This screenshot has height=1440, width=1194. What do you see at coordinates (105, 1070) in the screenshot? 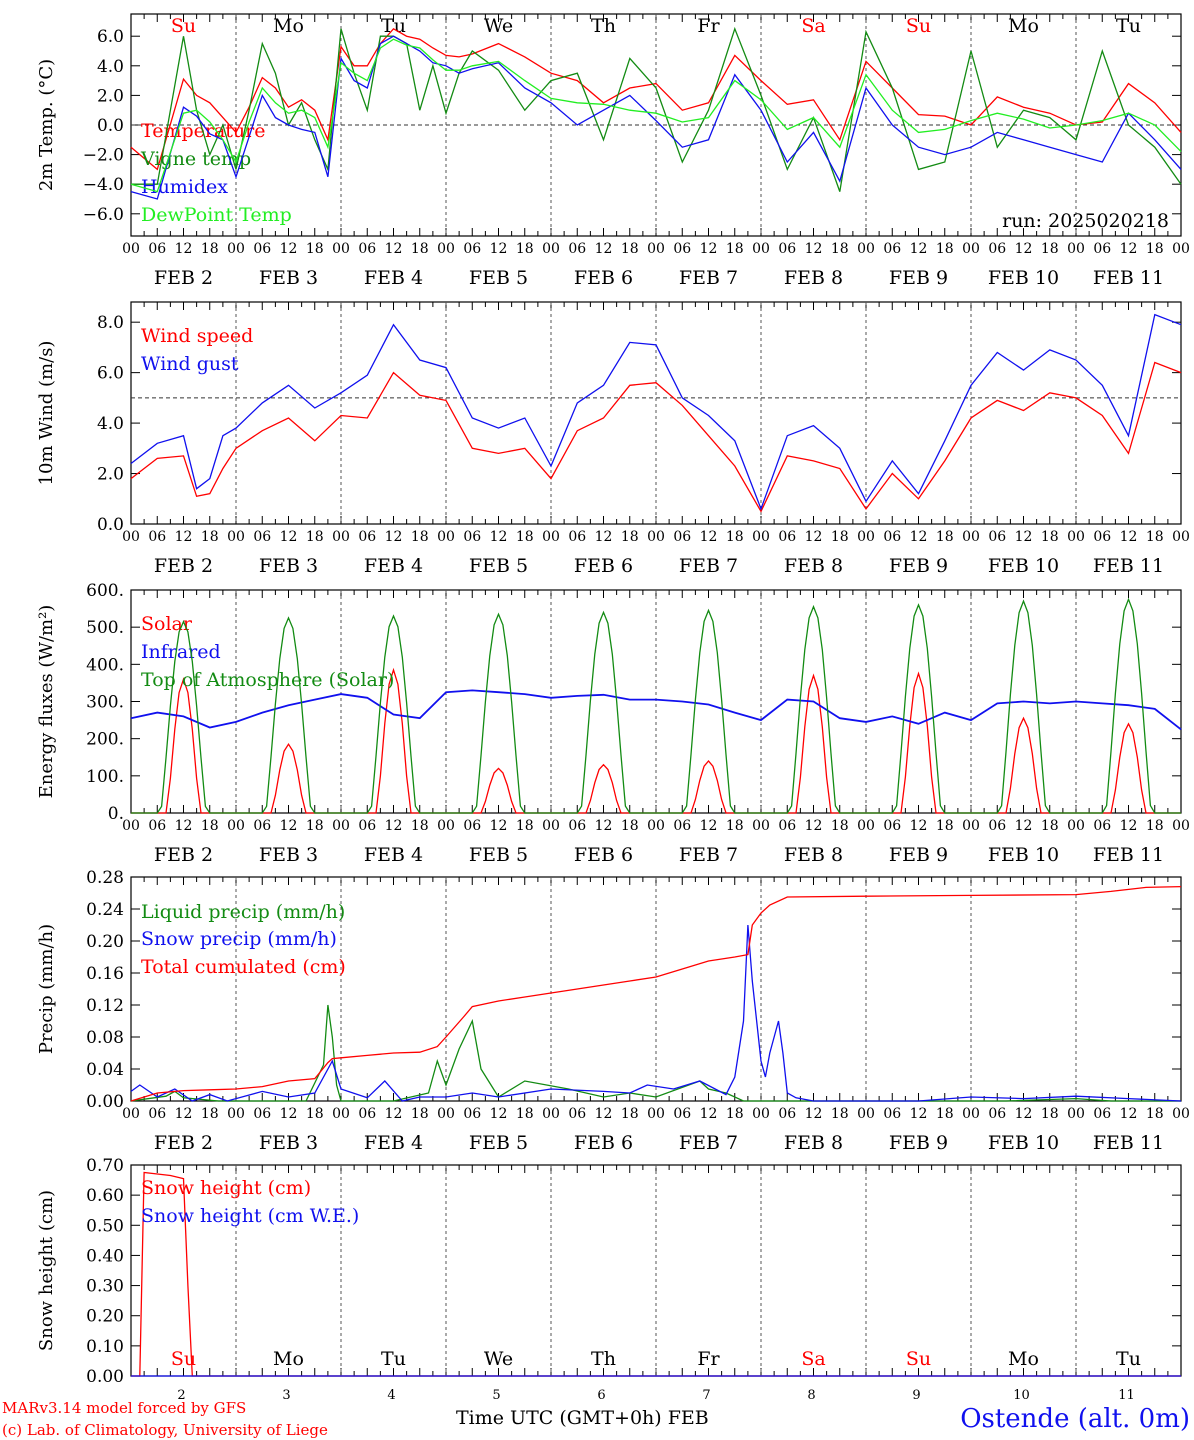
I see `y-tick-label: 0.04` at bounding box center [105, 1070].